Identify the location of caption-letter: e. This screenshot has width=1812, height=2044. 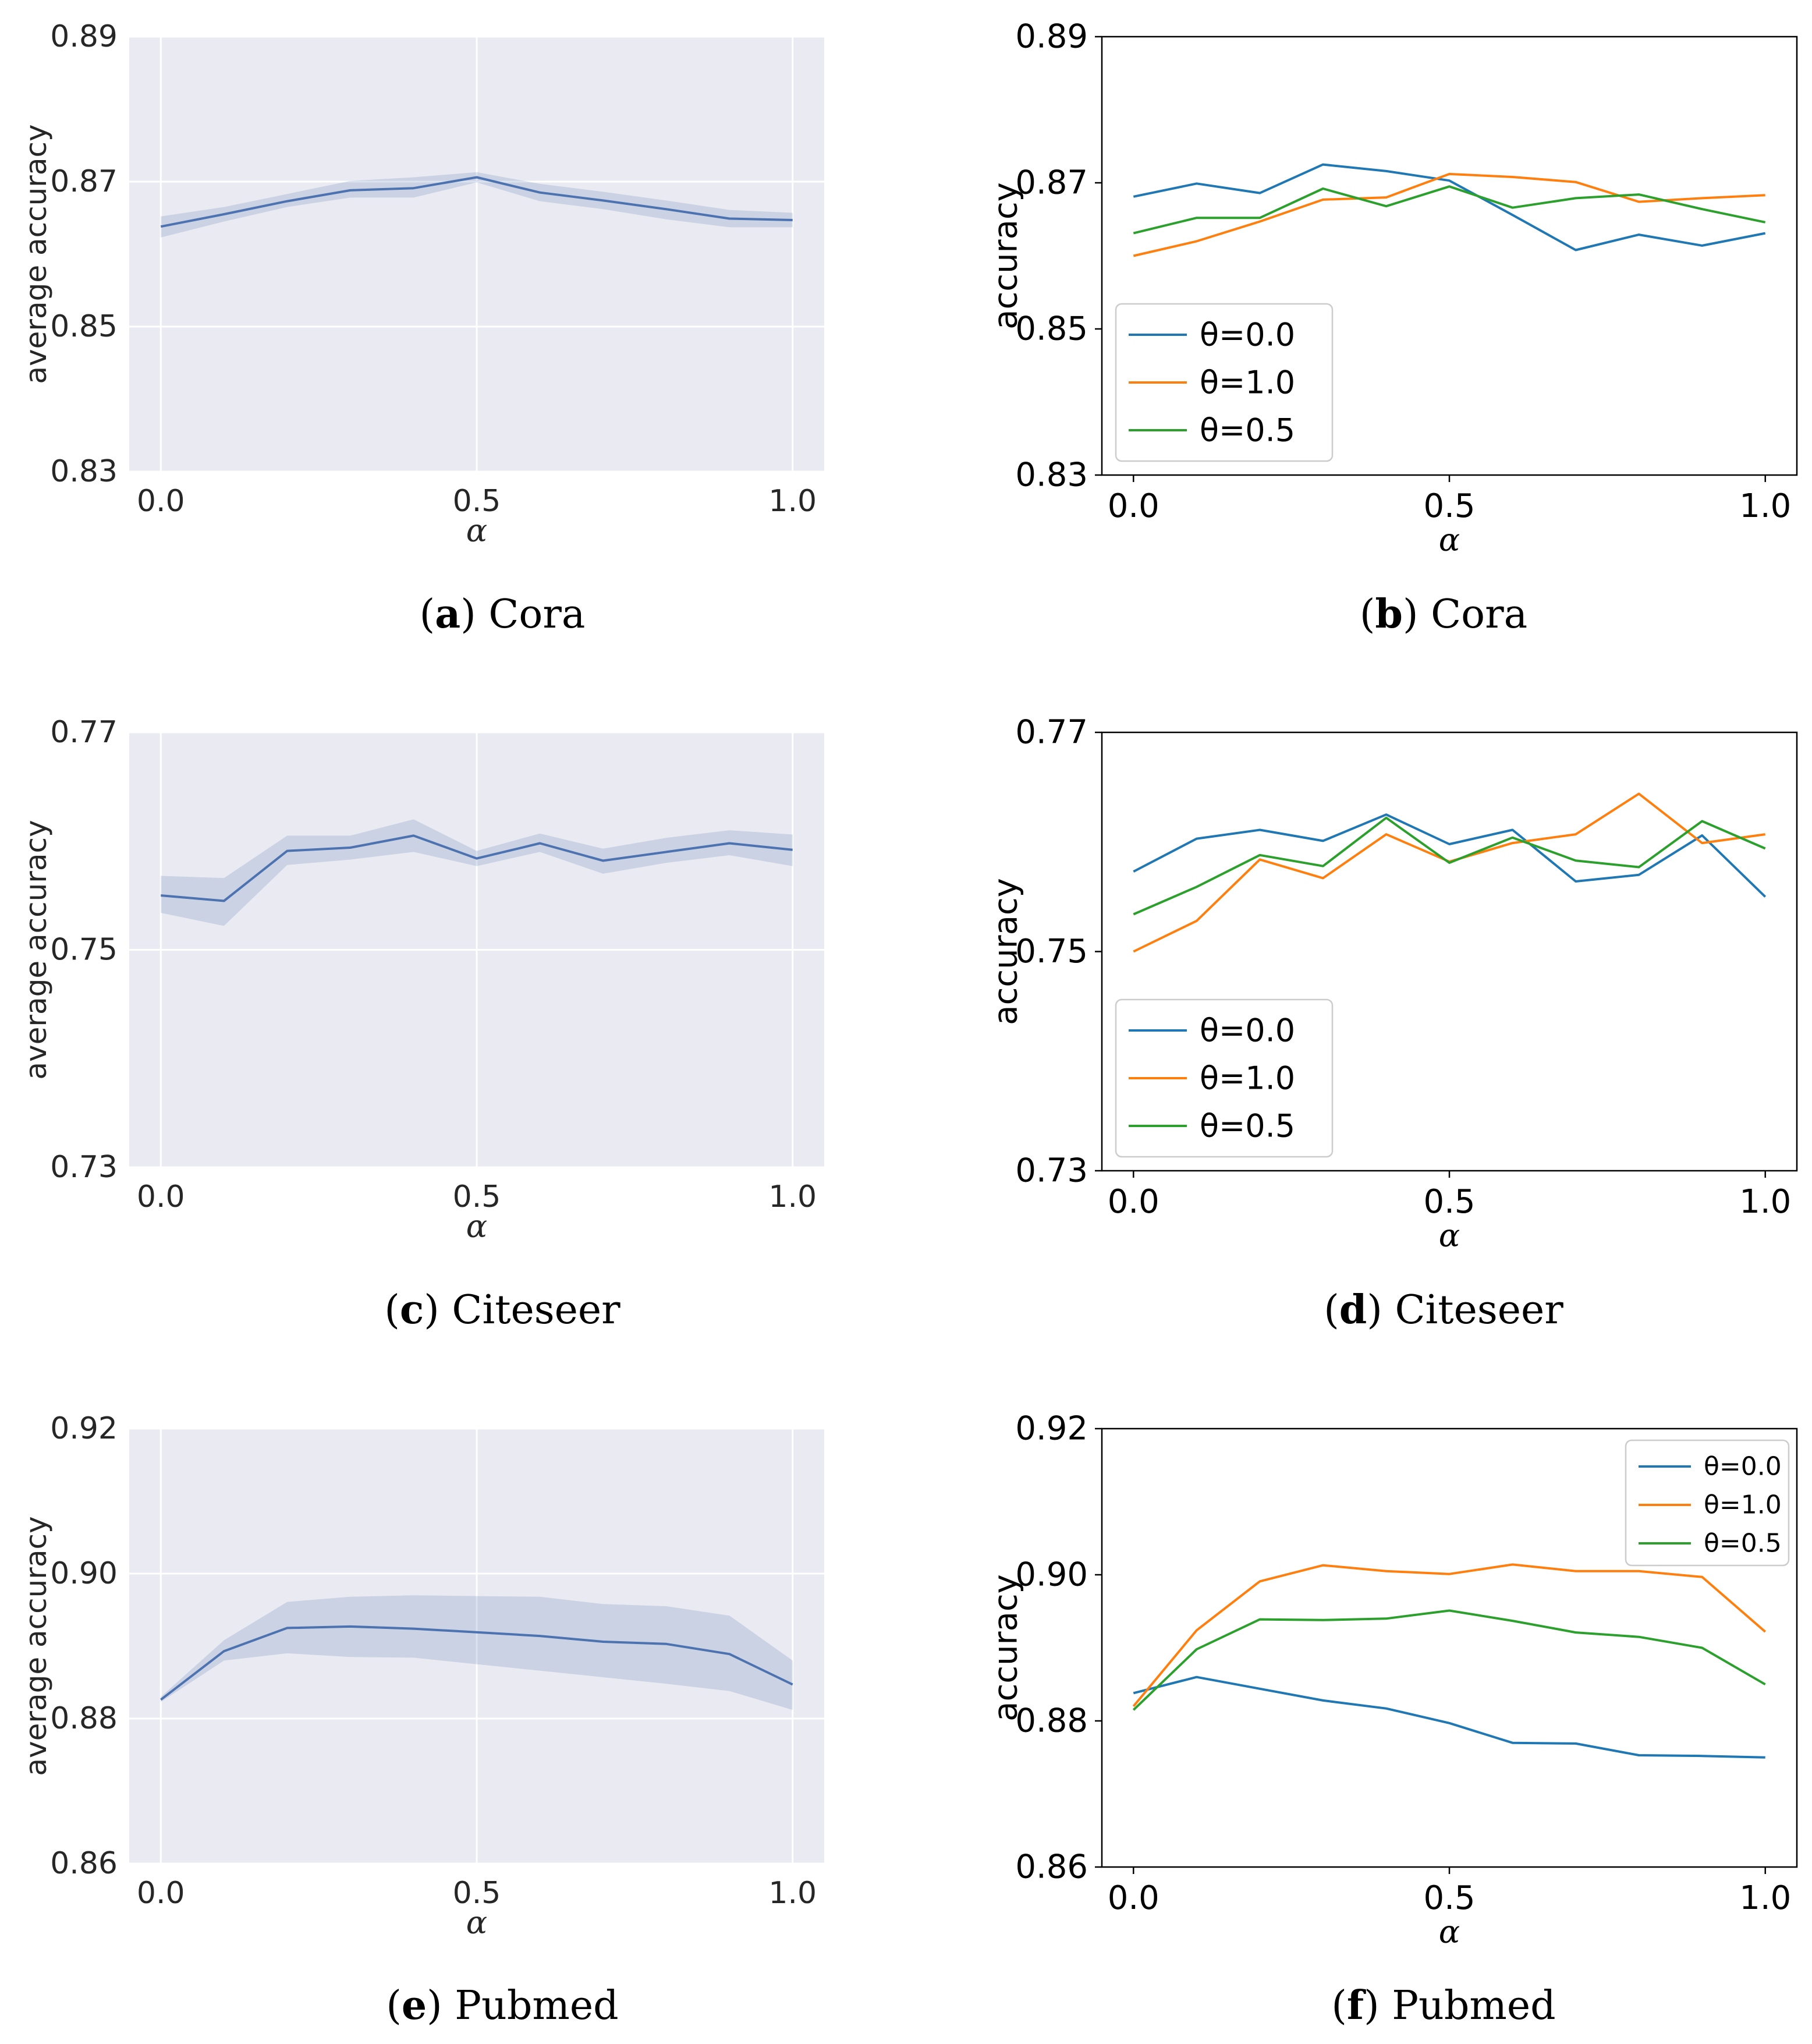
(414, 2005).